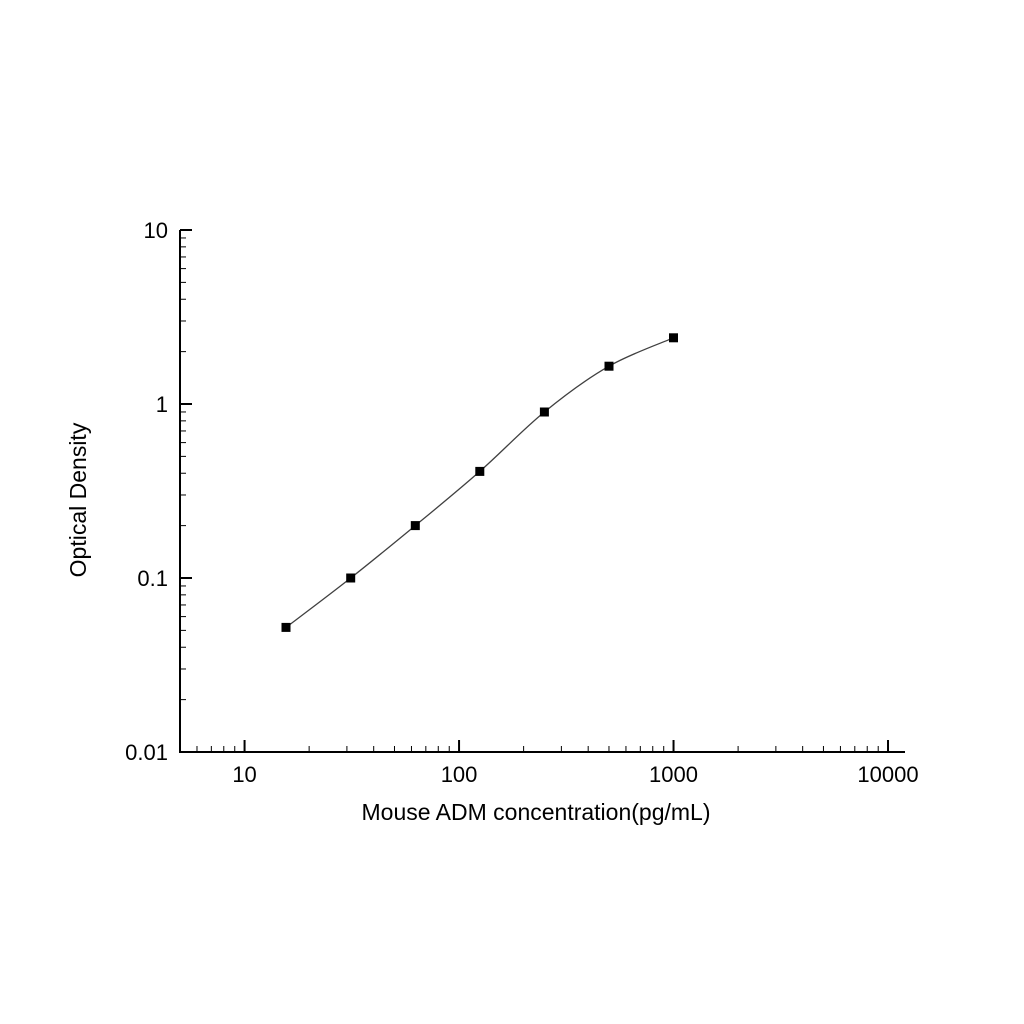 Image resolution: width=1024 pixels, height=1024 pixels. I want to click on x-tick-label: 100, so click(459, 774).